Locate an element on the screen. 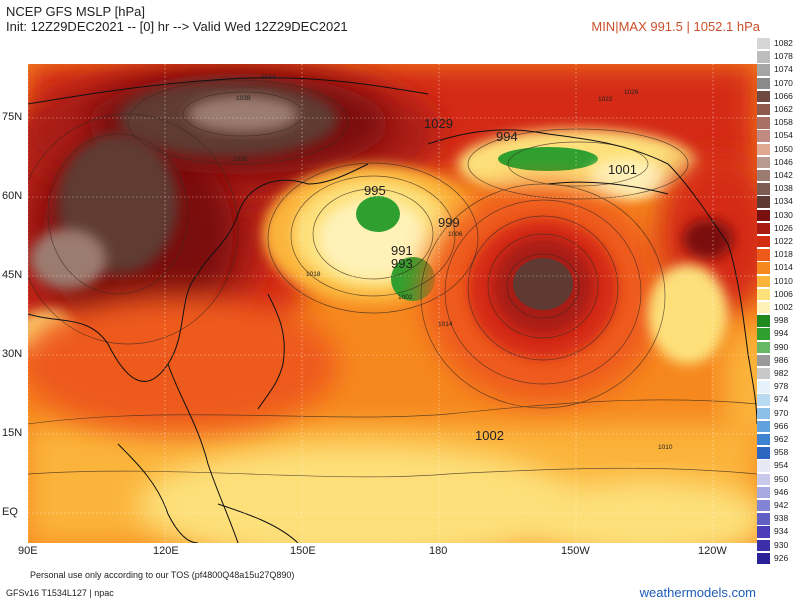 This screenshot has width=800, height=600. scale-label: 994 is located at coordinates (781, 333).